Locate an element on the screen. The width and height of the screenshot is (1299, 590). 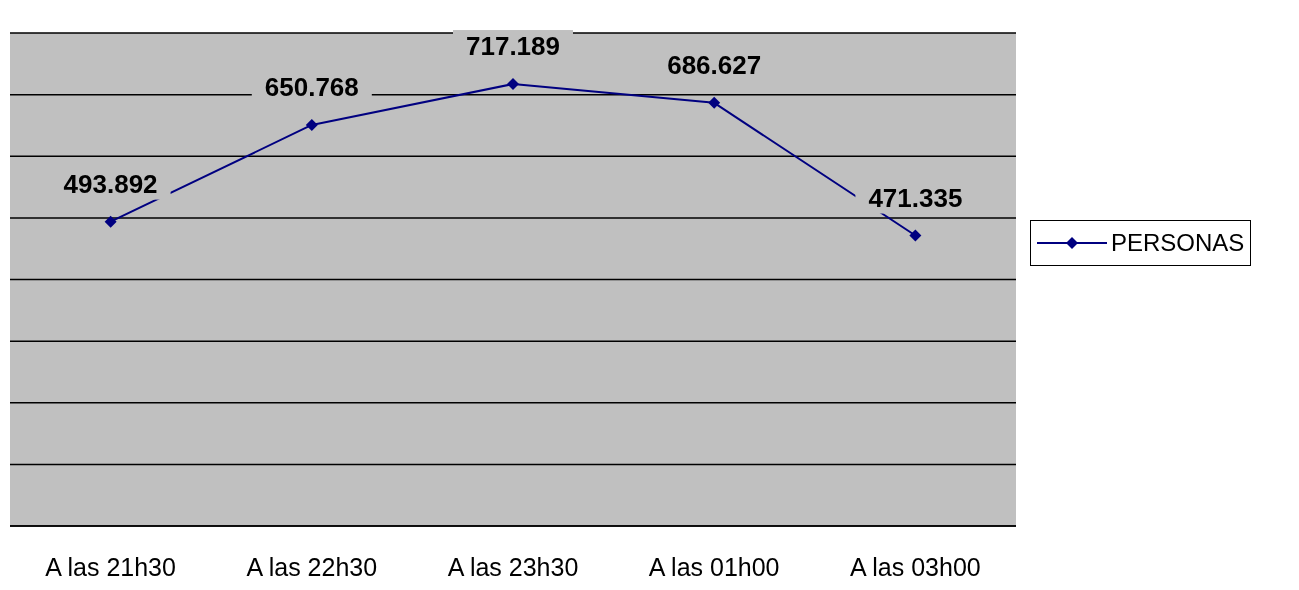
data-label: 686.627 is located at coordinates (714, 64).